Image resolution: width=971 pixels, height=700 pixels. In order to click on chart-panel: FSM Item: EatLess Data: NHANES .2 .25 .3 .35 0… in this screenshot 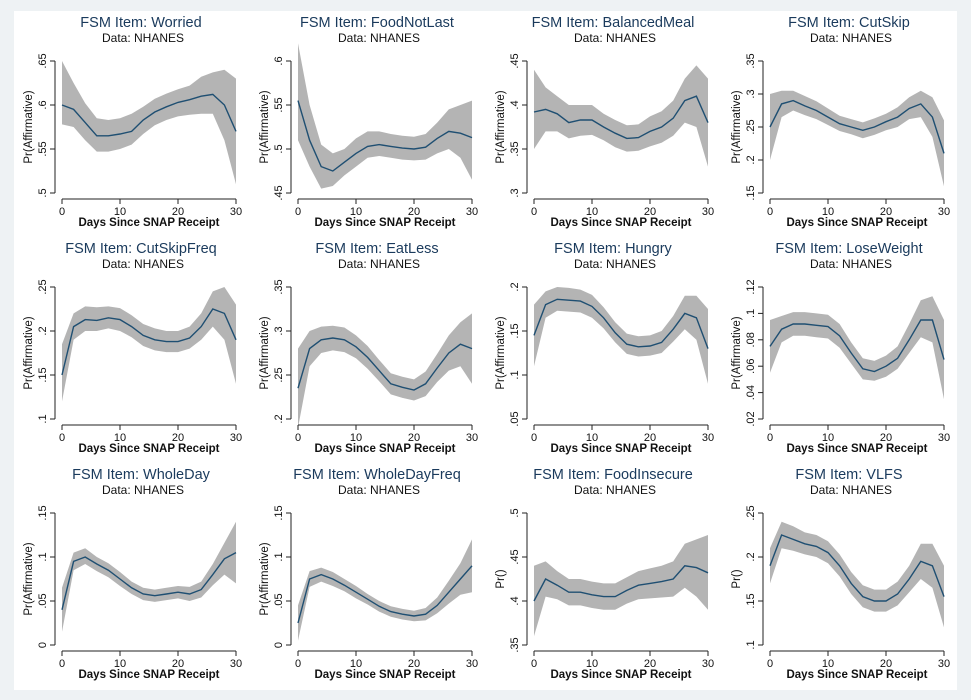, I will do `click(365, 350)`.